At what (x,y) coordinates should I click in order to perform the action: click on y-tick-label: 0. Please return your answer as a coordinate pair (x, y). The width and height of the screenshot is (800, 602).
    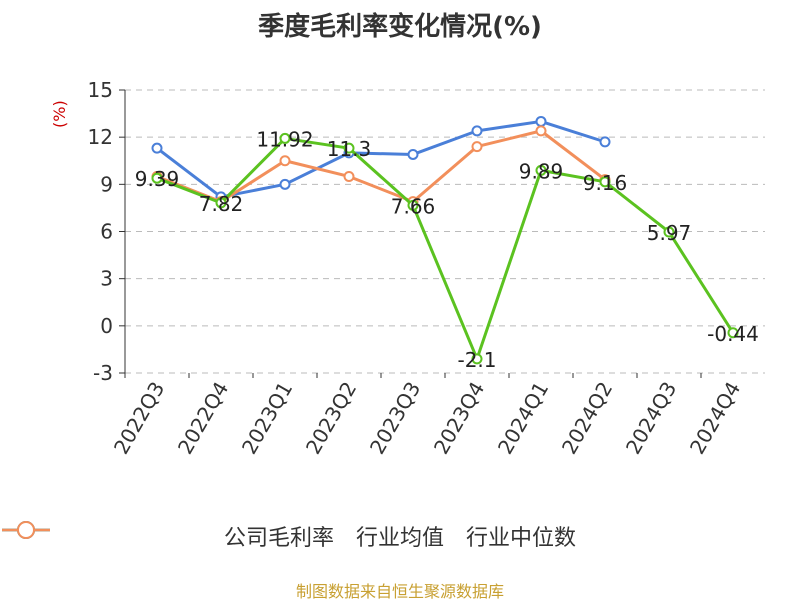
    Looking at the image, I should click on (106, 326).